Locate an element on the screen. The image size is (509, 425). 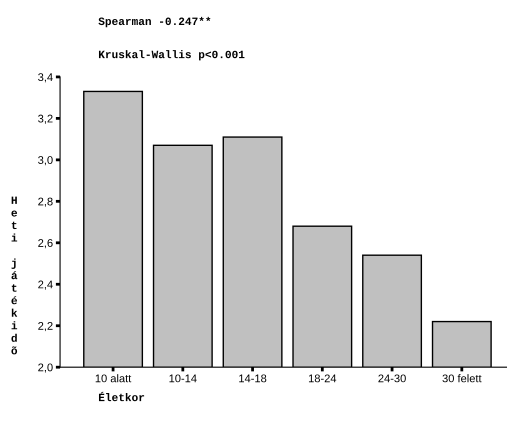
y-tick-label: 2,0 is located at coordinates (45, 368).